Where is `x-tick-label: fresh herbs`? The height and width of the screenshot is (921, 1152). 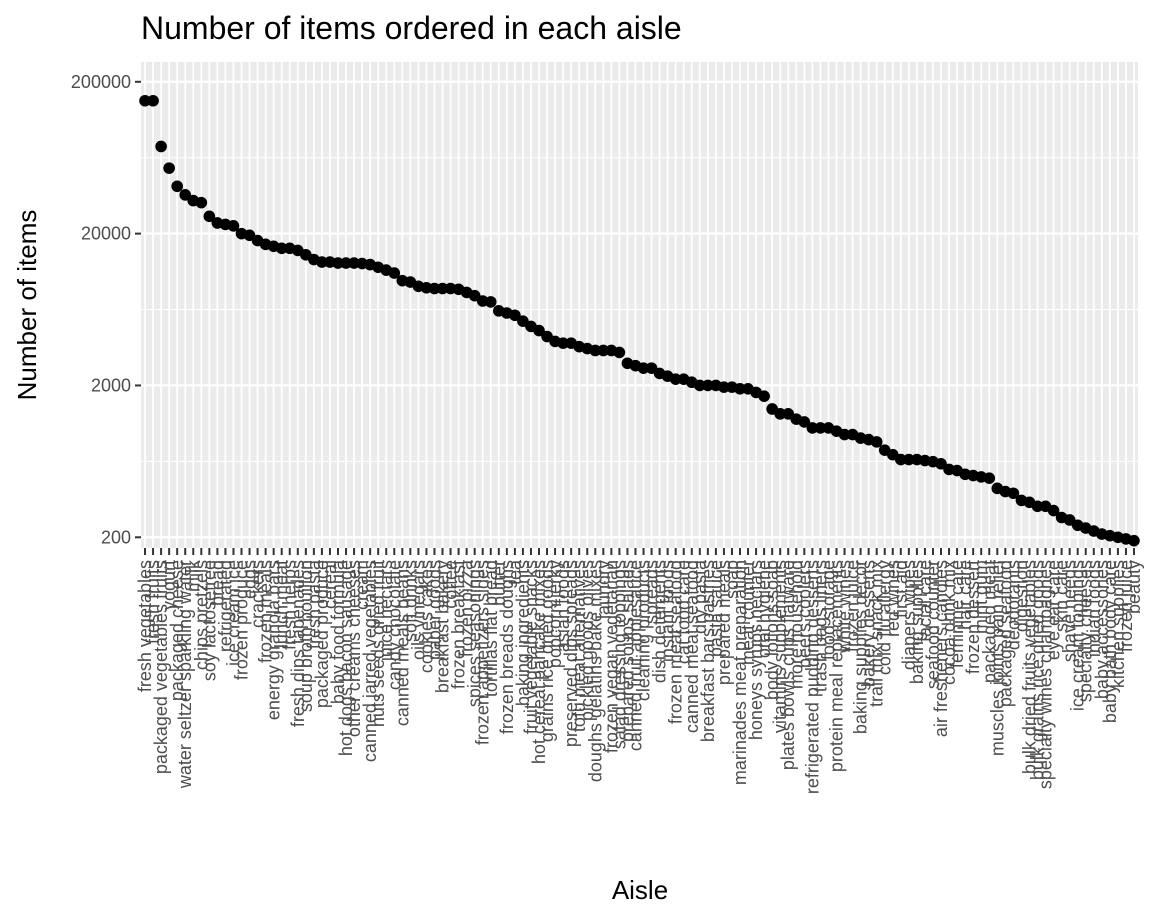
x-tick-label: fresh herbs is located at coordinates (290, 605).